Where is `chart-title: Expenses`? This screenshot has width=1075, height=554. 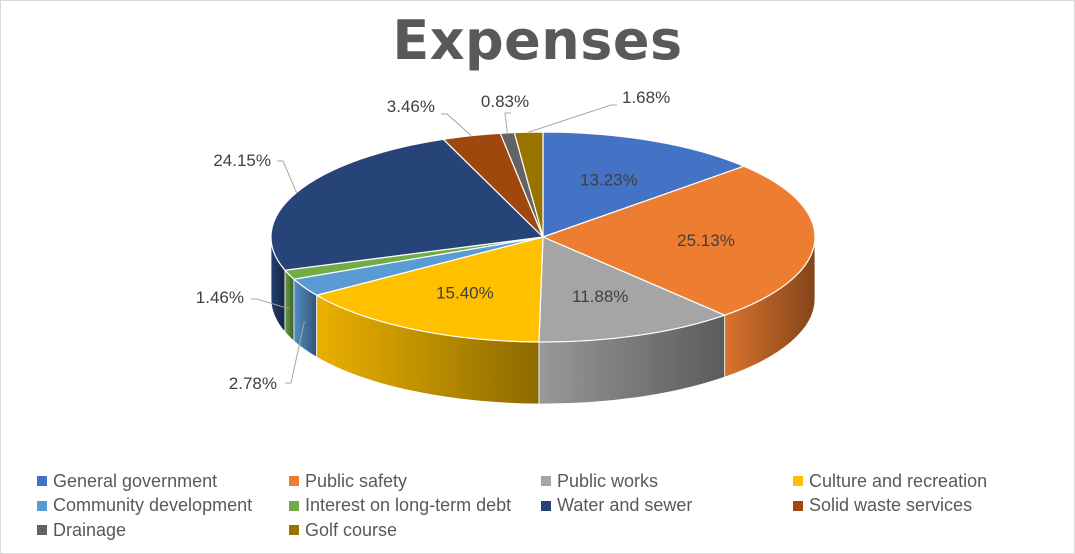 chart-title: Expenses is located at coordinates (537, 40).